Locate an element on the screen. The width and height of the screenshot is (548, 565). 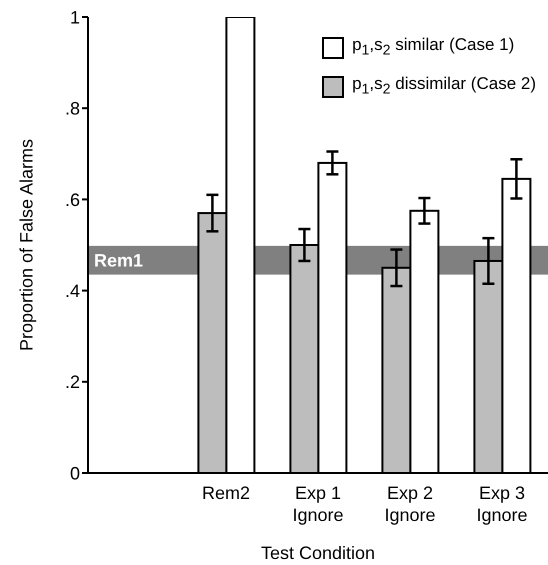
y-axis-title: Proportion of False Alarms is located at coordinates (26, 245).